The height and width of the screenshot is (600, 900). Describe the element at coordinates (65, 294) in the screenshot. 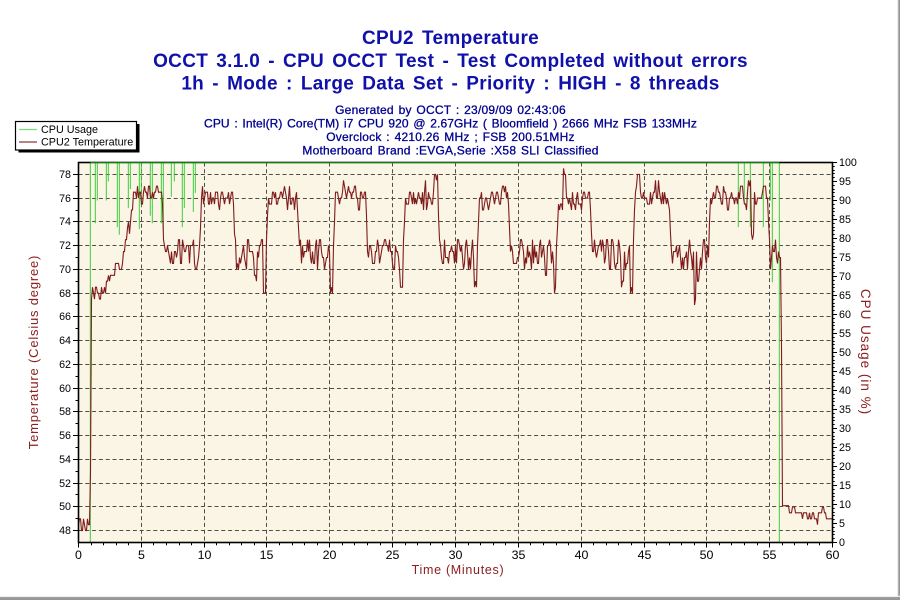

I see `svg-text: 68` at that location.